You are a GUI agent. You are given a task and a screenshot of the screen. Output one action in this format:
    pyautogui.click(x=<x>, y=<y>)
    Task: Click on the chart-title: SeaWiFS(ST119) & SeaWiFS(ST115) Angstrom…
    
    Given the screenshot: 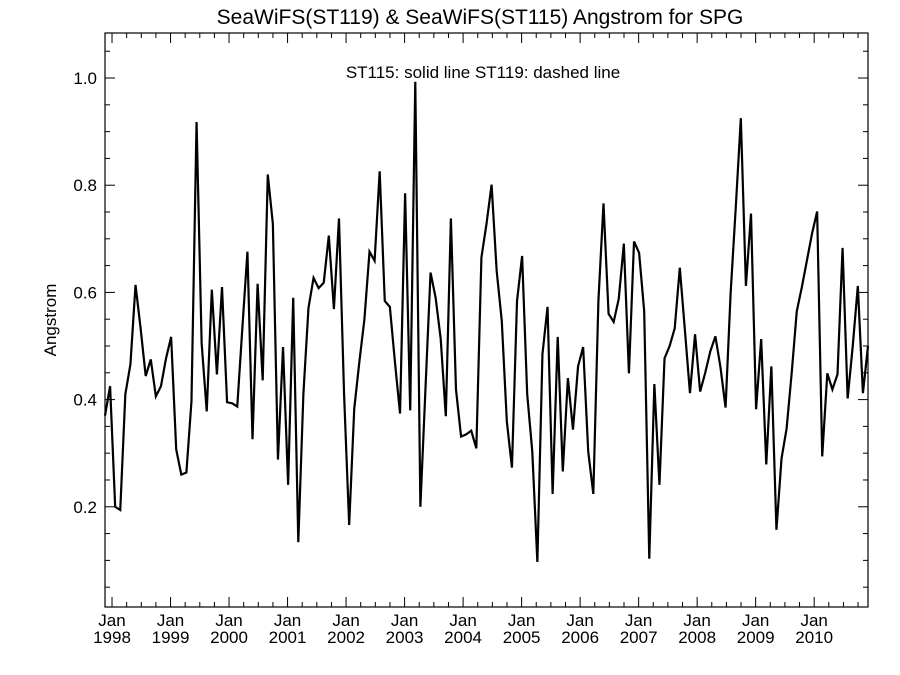 What is the action you would take?
    pyautogui.click(x=480, y=17)
    